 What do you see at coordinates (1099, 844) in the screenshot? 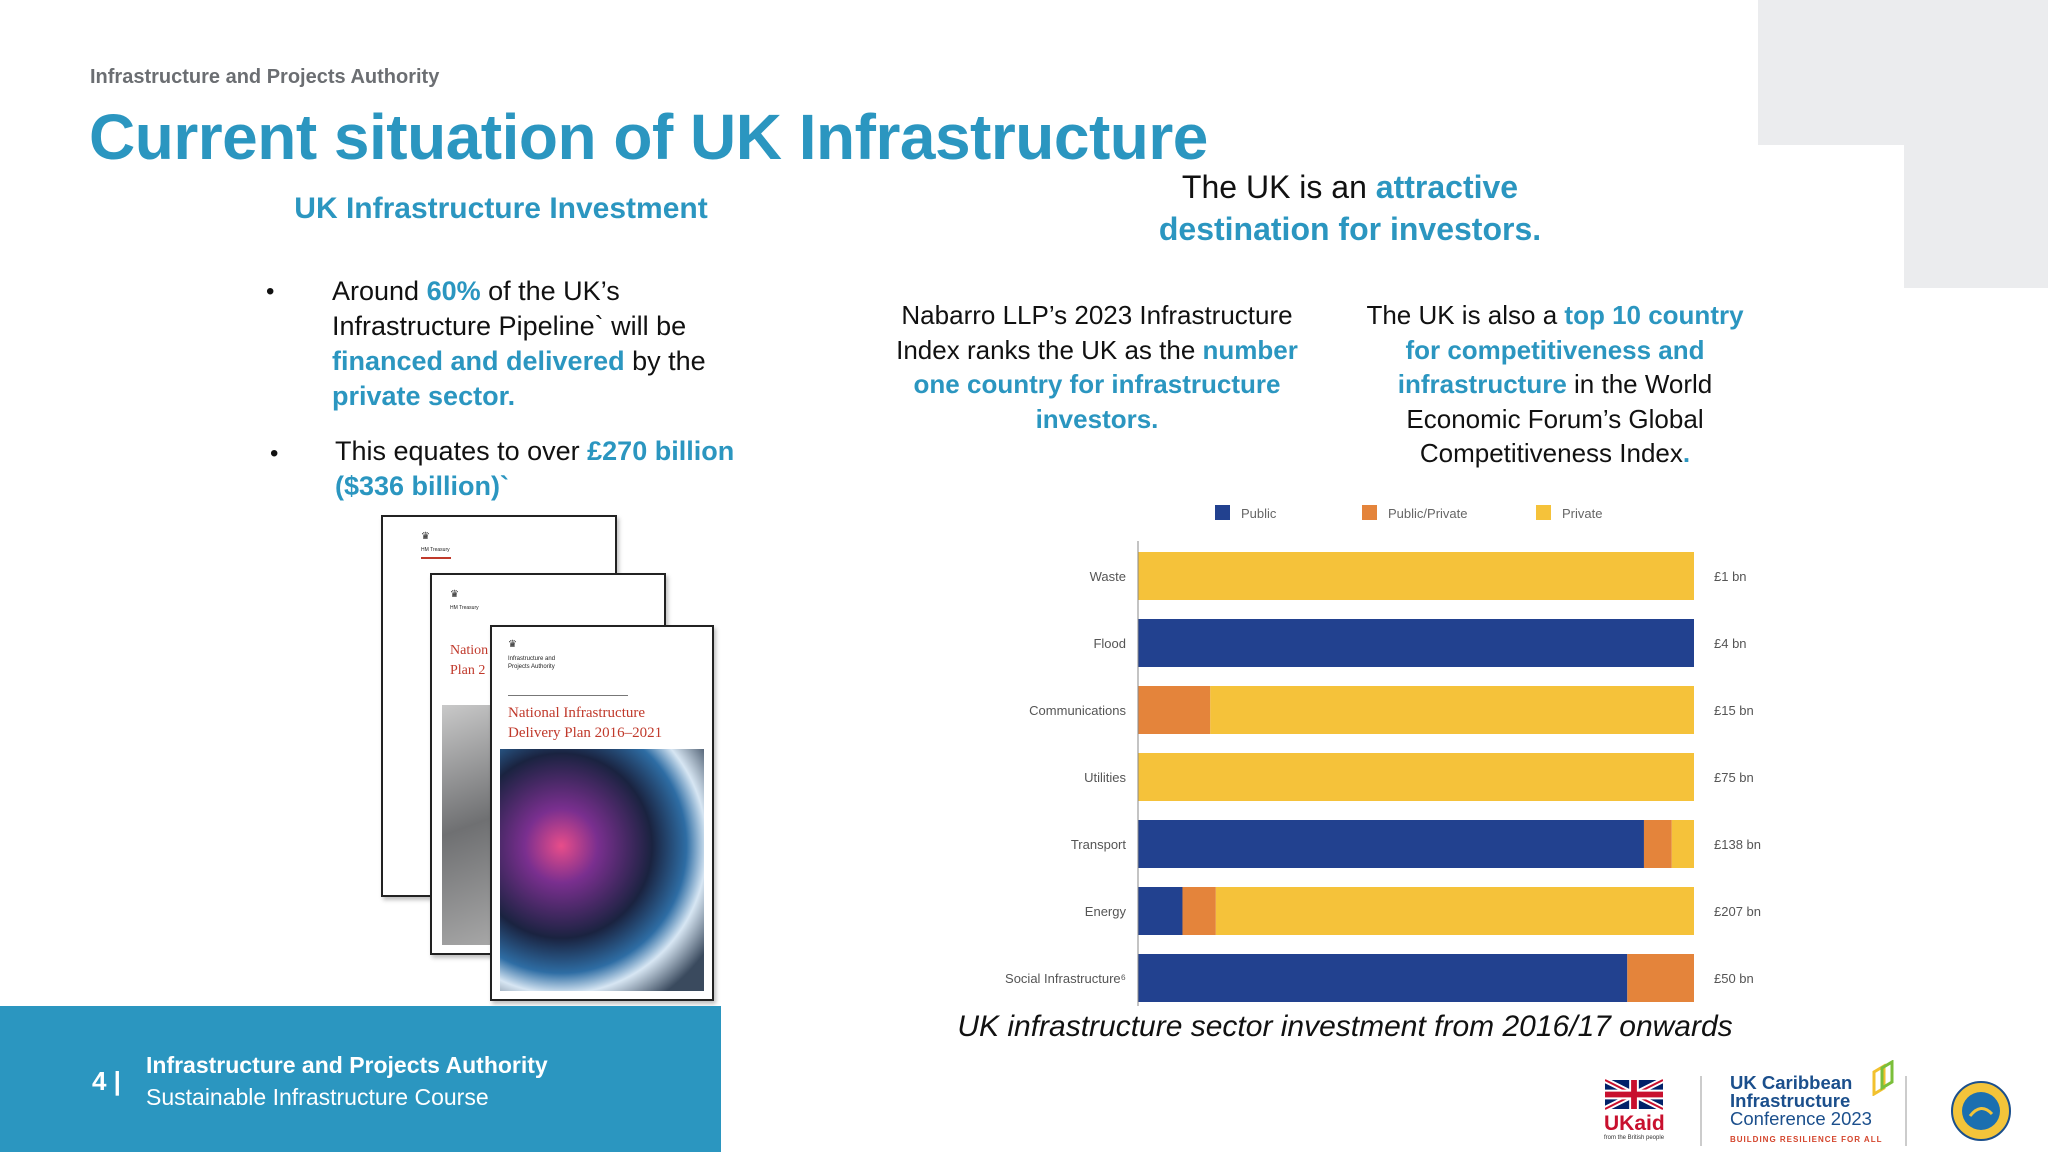
I see `category-label: Transport` at bounding box center [1099, 844].